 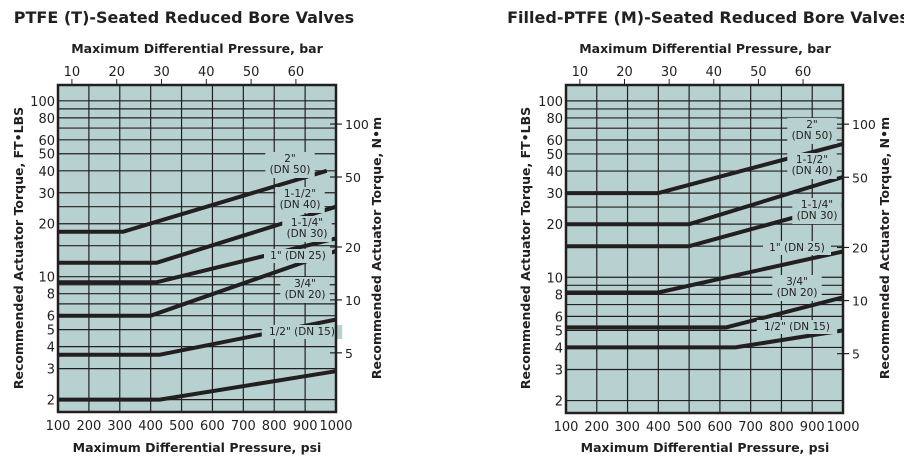 What do you see at coordinates (803, 72) in the screenshot?
I see `x2-tick-label: 60` at bounding box center [803, 72].